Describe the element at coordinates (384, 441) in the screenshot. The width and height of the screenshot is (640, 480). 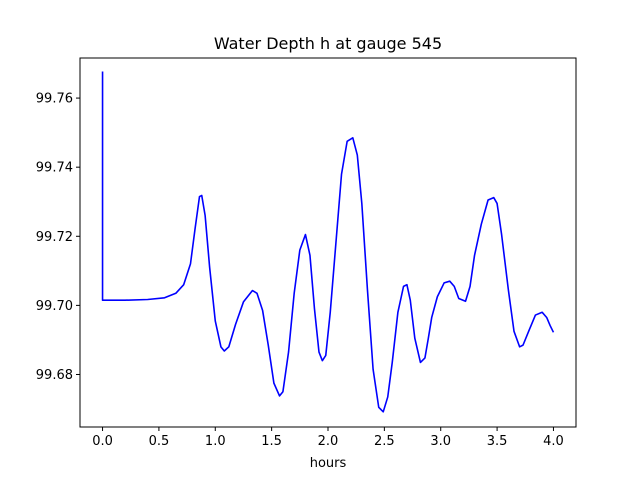
I see `x-tick-label: 2.5` at that location.